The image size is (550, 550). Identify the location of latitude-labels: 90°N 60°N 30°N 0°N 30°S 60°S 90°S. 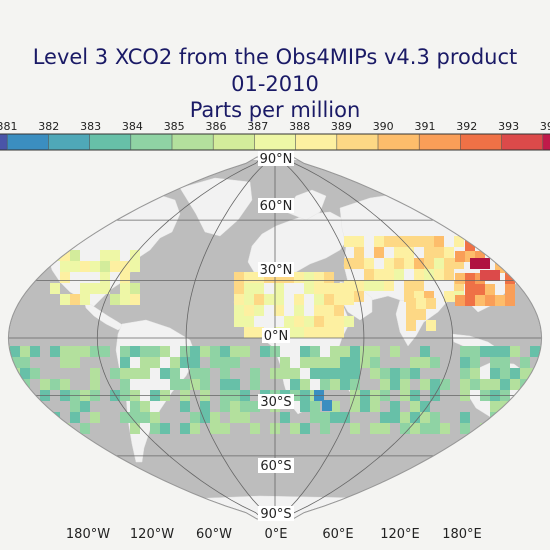
(276, 336).